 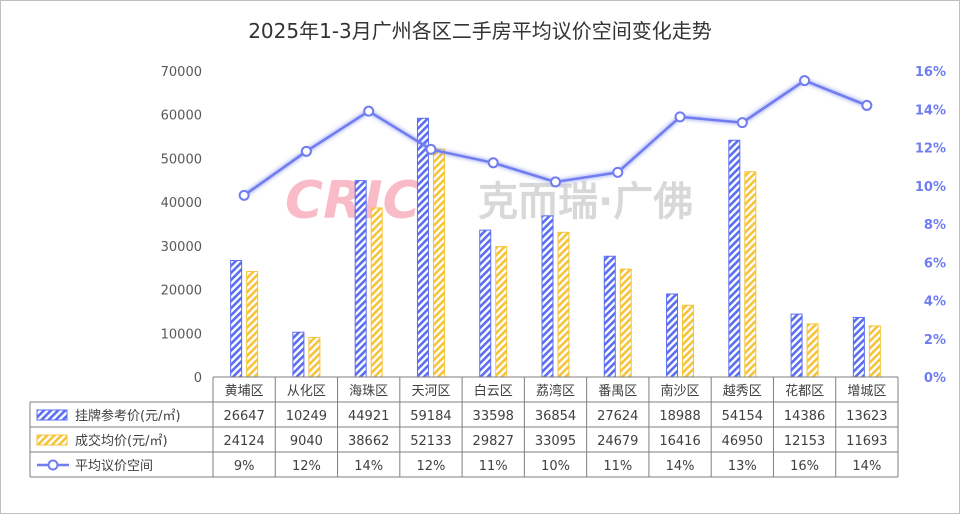 What do you see at coordinates (617, 441) in the screenshot?
I see `table-cell-transaction-price: 24679` at bounding box center [617, 441].